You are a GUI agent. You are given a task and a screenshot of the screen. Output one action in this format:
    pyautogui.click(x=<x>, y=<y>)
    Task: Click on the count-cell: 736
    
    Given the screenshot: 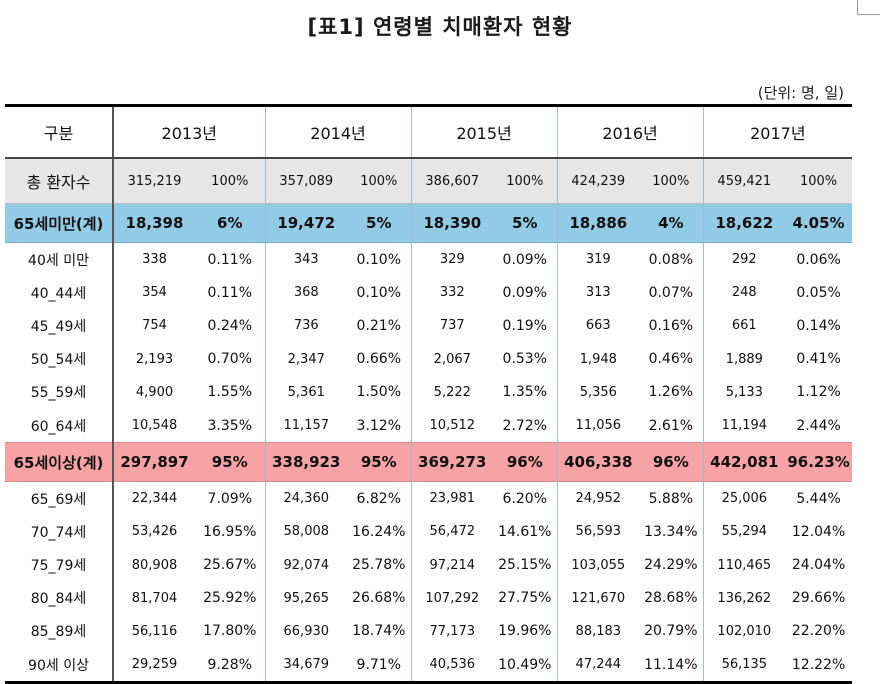 What is the action you would take?
    pyautogui.click(x=306, y=326)
    